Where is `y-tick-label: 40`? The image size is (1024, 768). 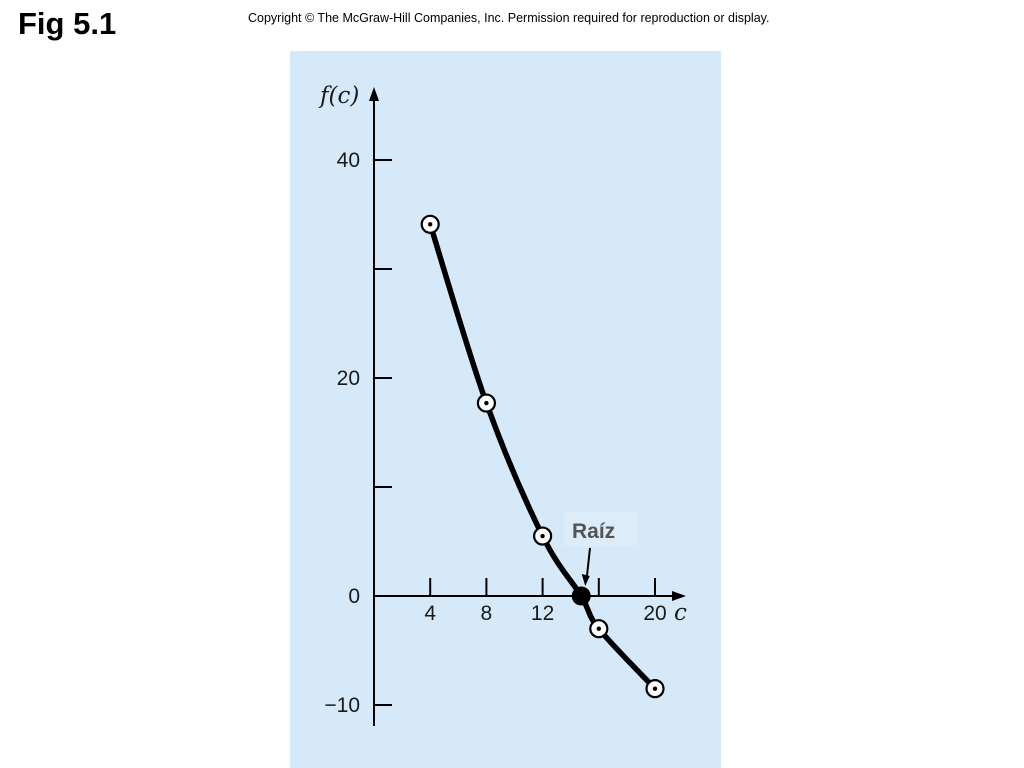
y-tick-label: 40 is located at coordinates (348, 160).